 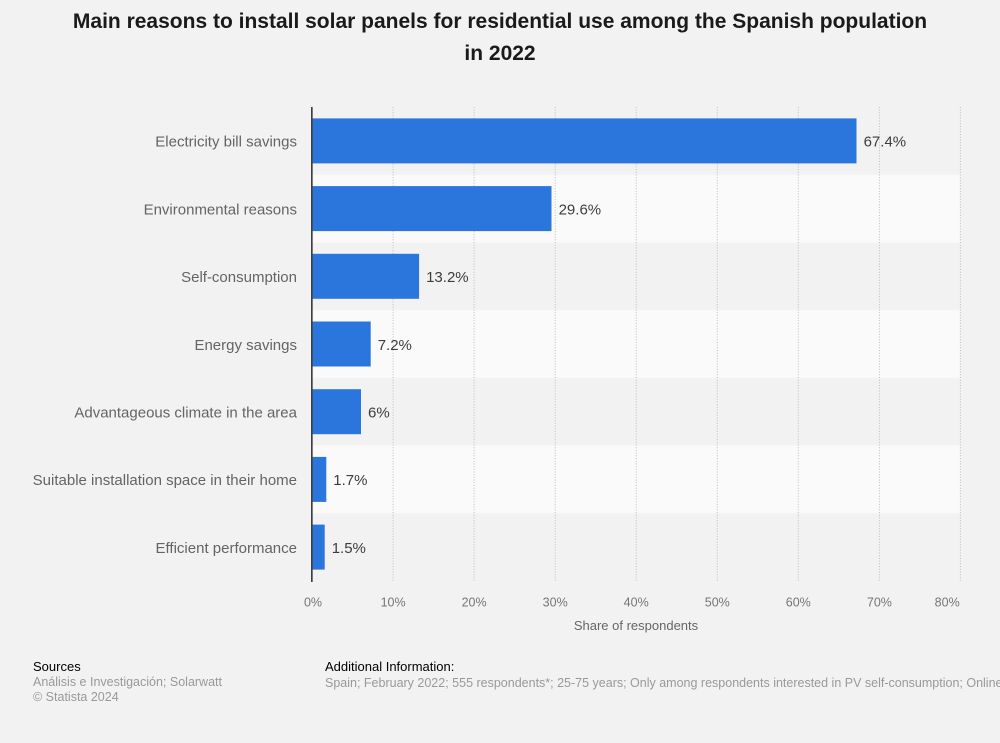 I want to click on svg-text: Electricity bill savings, so click(x=226, y=142).